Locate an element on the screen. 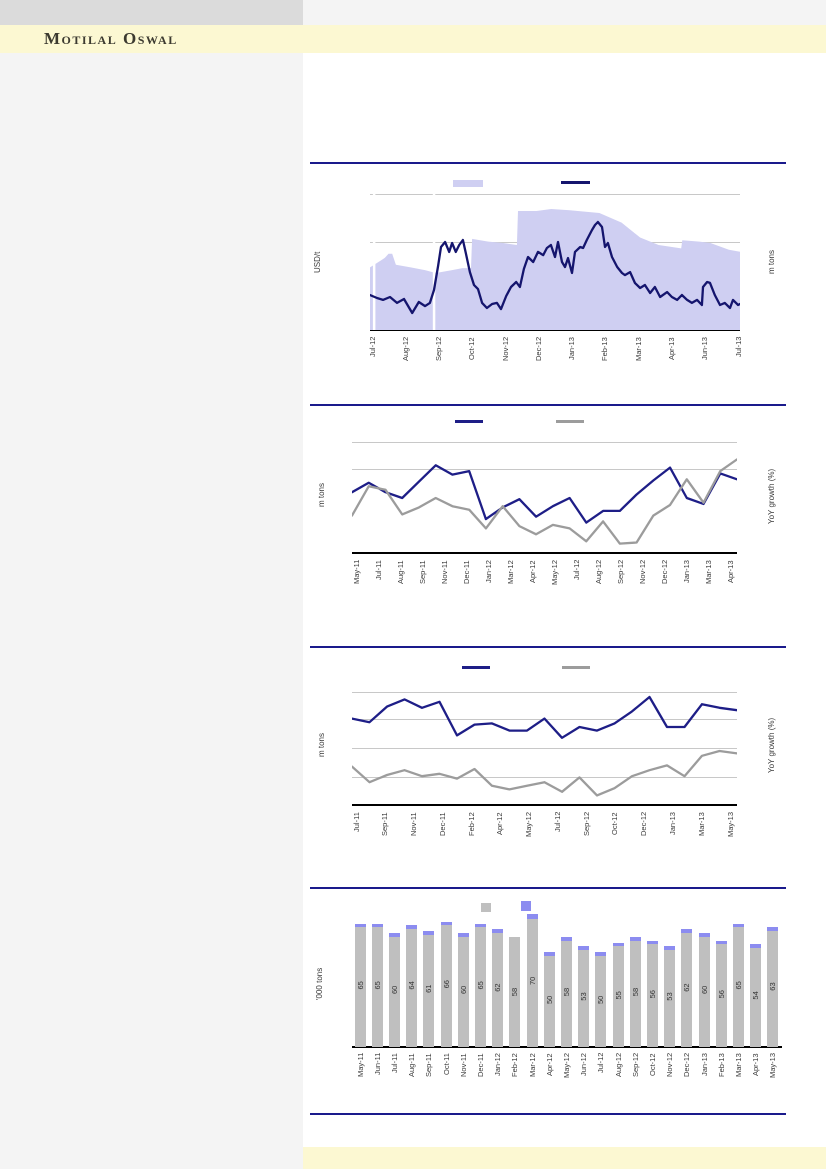  bar-value-label: 56 is located at coordinates (652, 993).